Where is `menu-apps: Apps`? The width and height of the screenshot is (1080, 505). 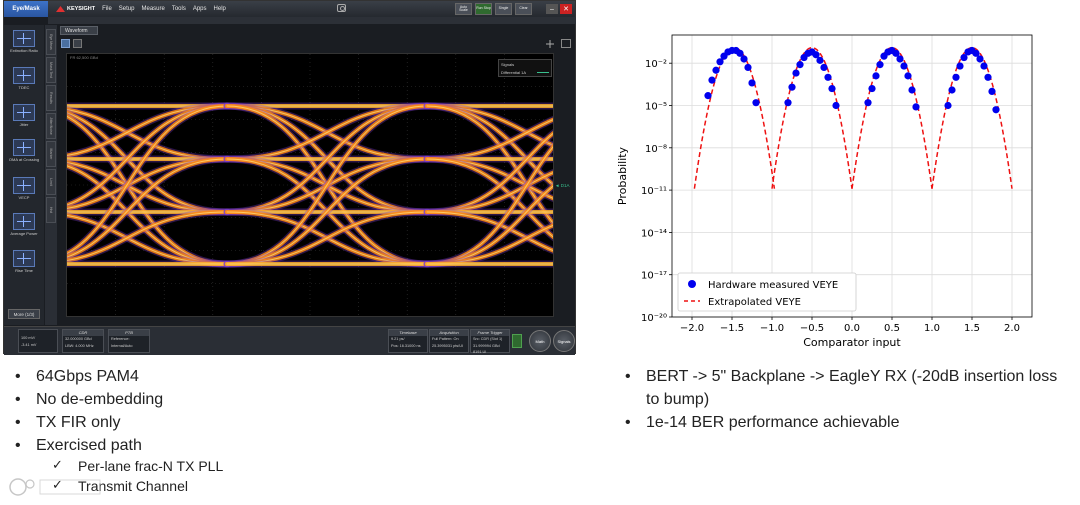 menu-apps: Apps is located at coordinates (199, 9).